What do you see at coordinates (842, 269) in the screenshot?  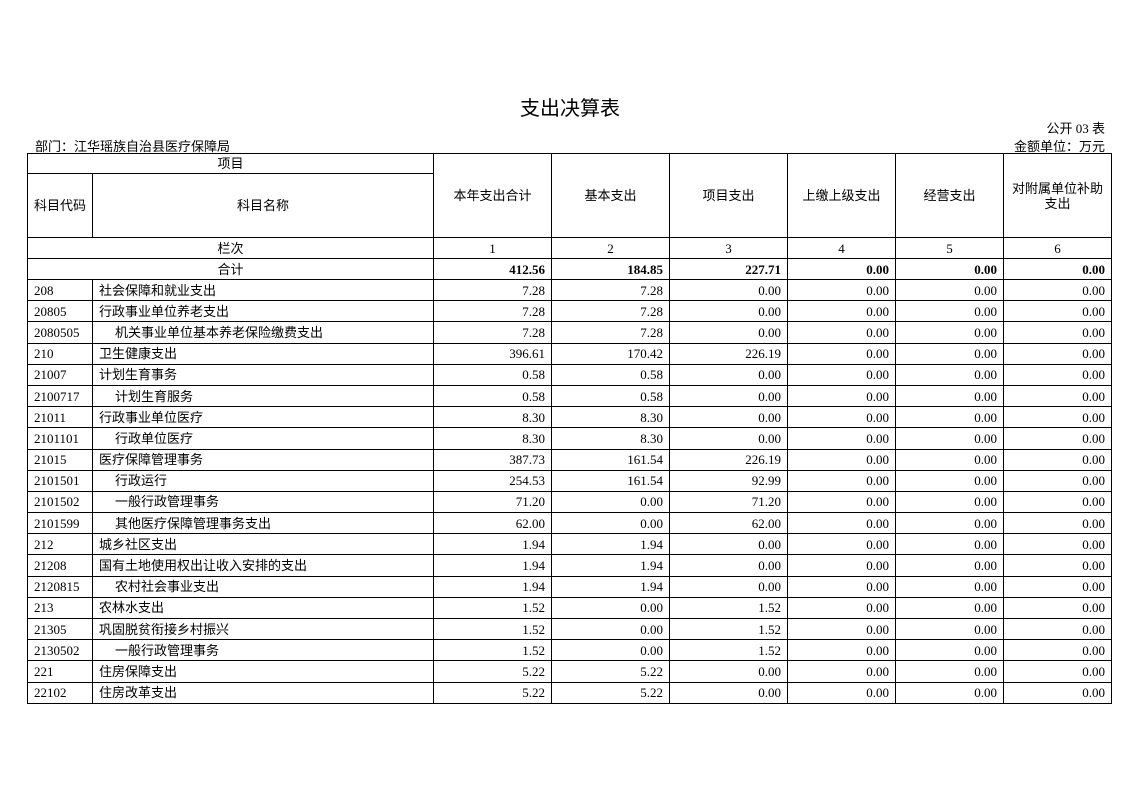 I see `total-value: 0.00` at bounding box center [842, 269].